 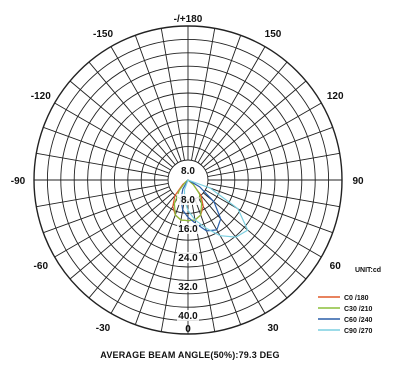 What do you see at coordinates (358, 320) in the screenshot?
I see `legend-entry: C60 /240` at bounding box center [358, 320].